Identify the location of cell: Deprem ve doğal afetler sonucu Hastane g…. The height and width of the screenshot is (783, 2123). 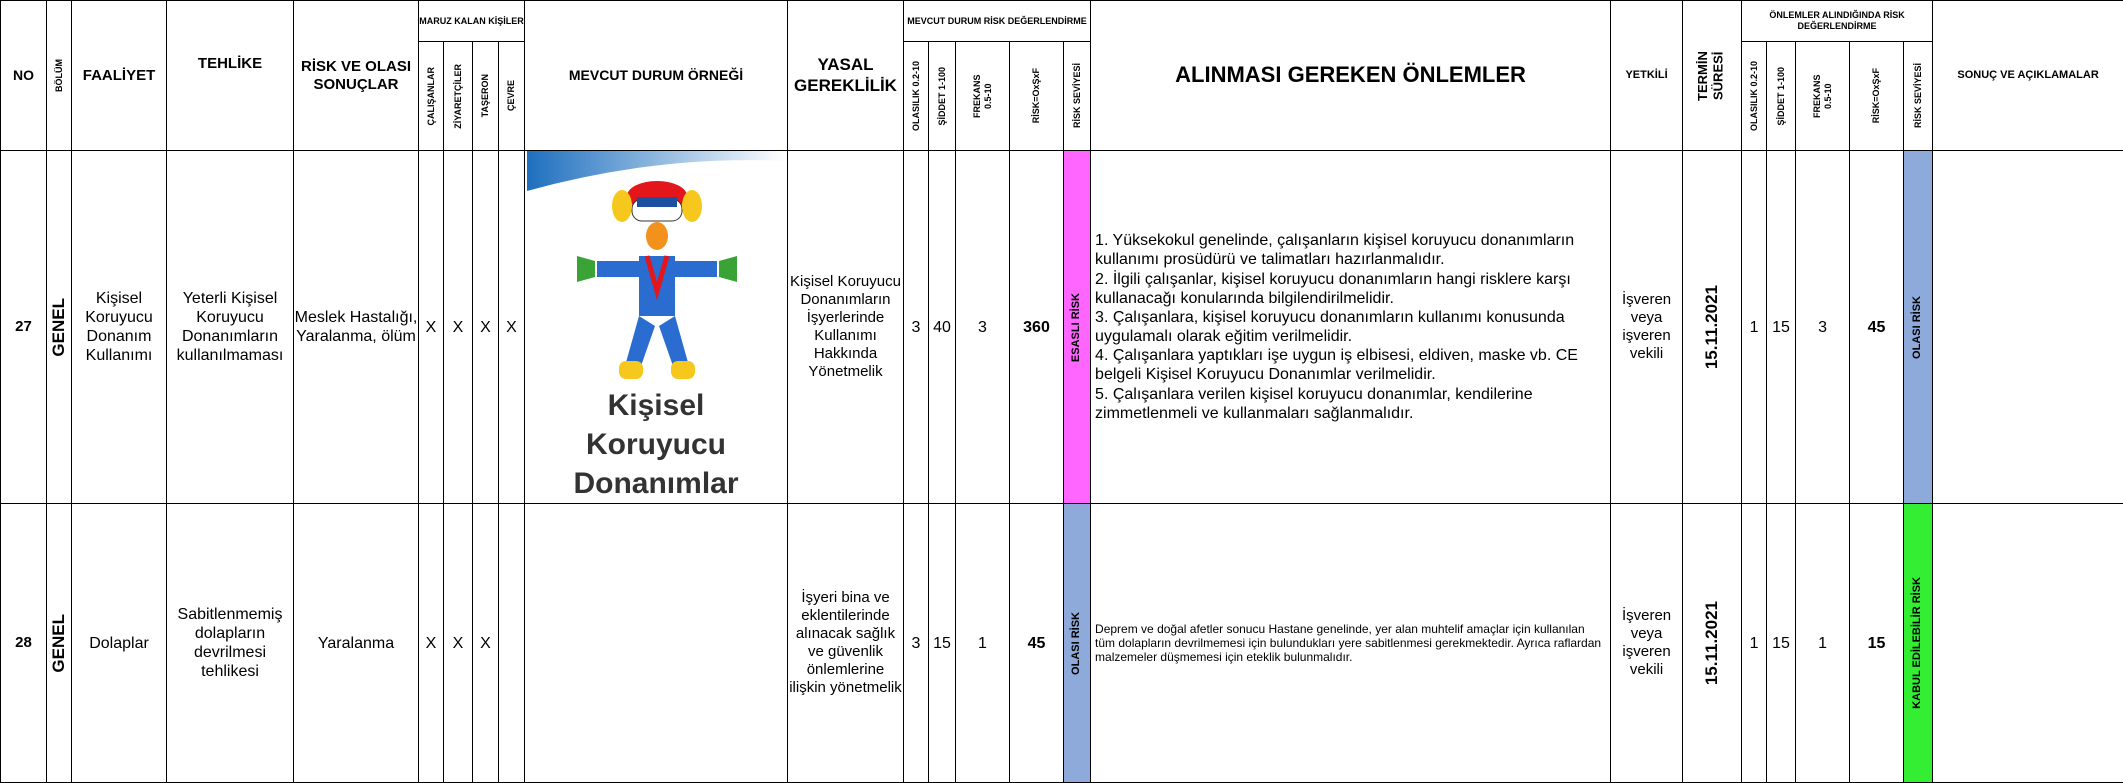
(1351, 643).